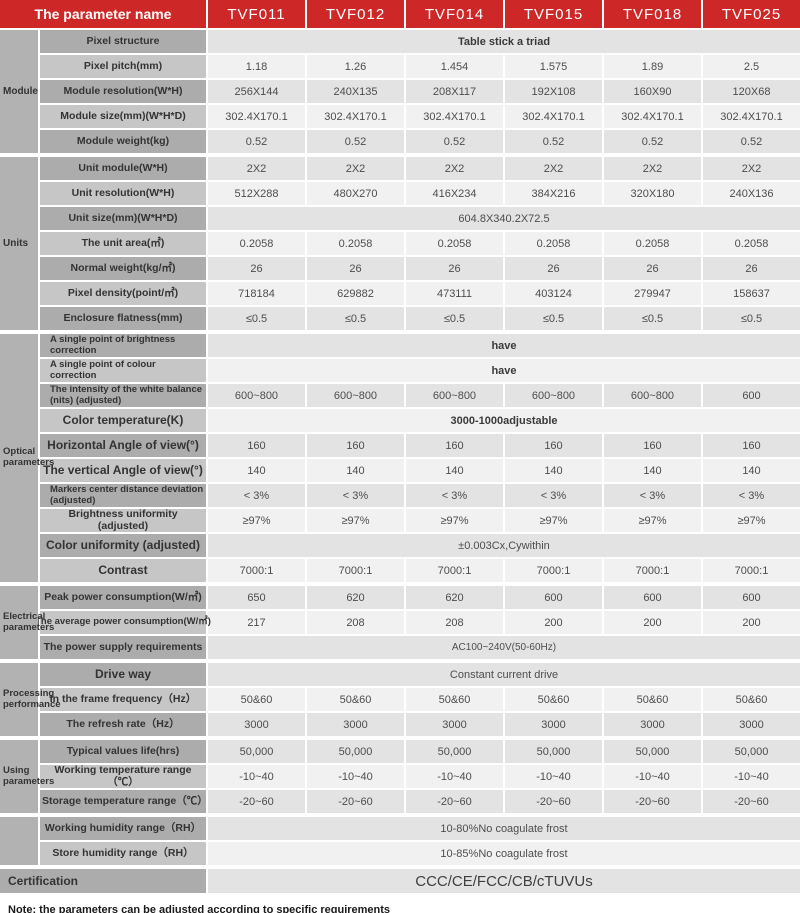 The image size is (800, 913). I want to click on param-span-value: Constant current drive, so click(504, 674).